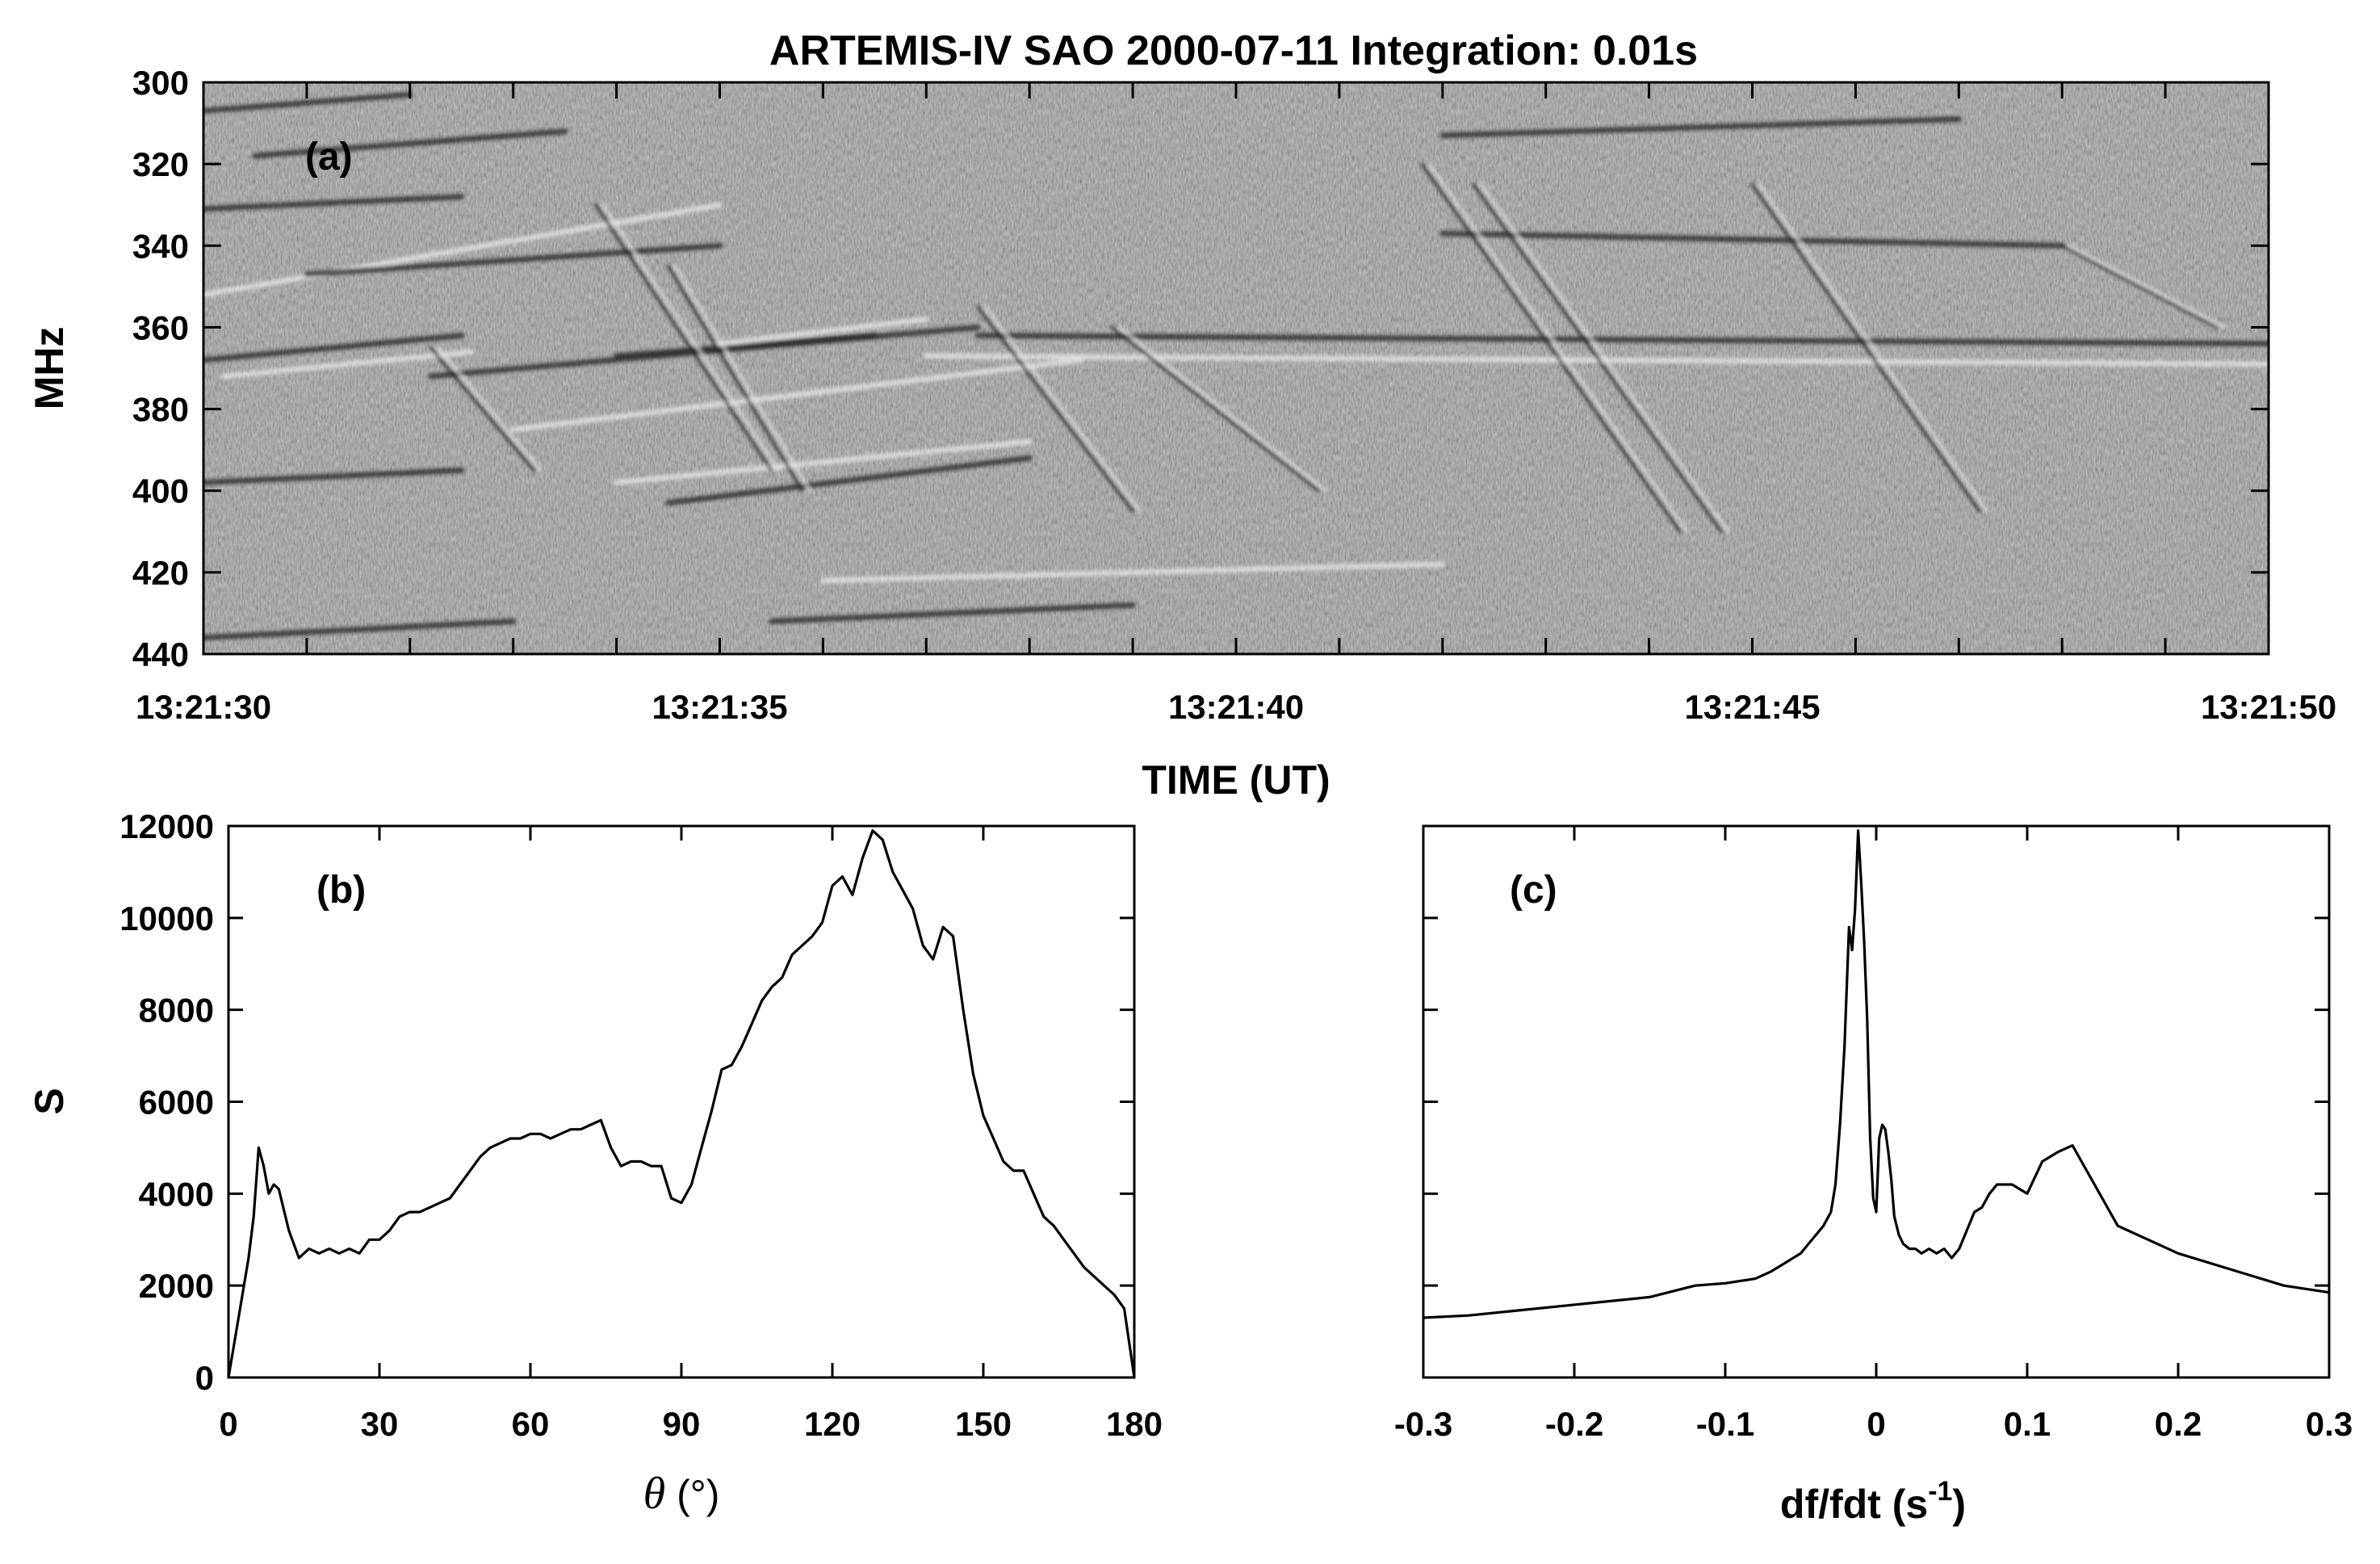  Describe the element at coordinates (1236, 780) in the screenshot. I see `panel-a-x-label: TIME (UT)` at that location.